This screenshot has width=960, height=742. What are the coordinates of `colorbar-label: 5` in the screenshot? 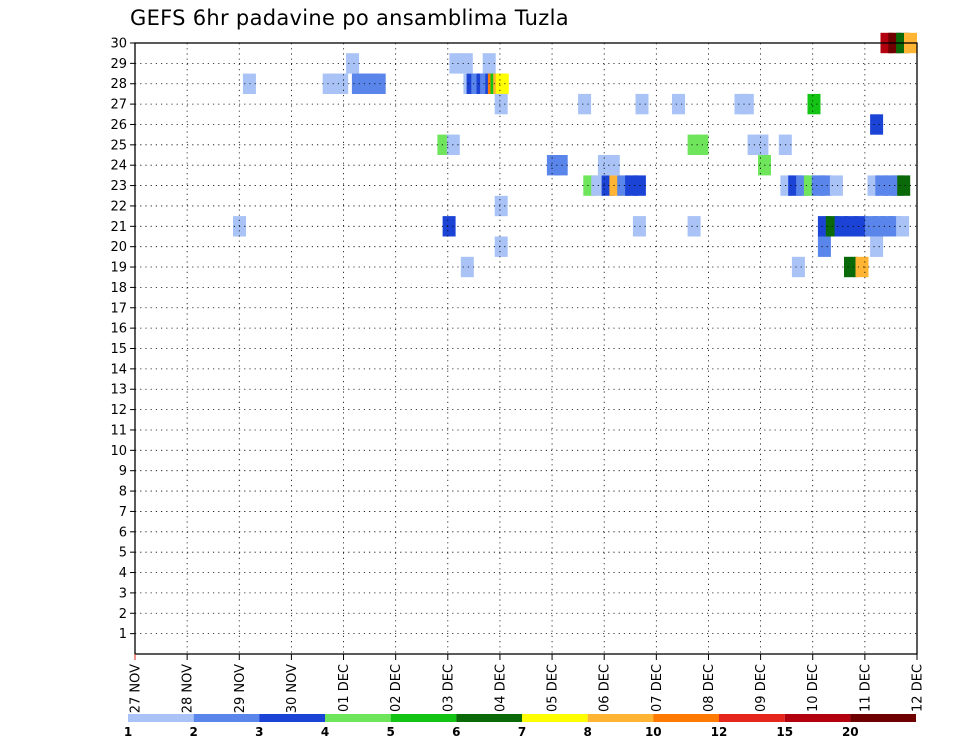 It's located at (391, 732).